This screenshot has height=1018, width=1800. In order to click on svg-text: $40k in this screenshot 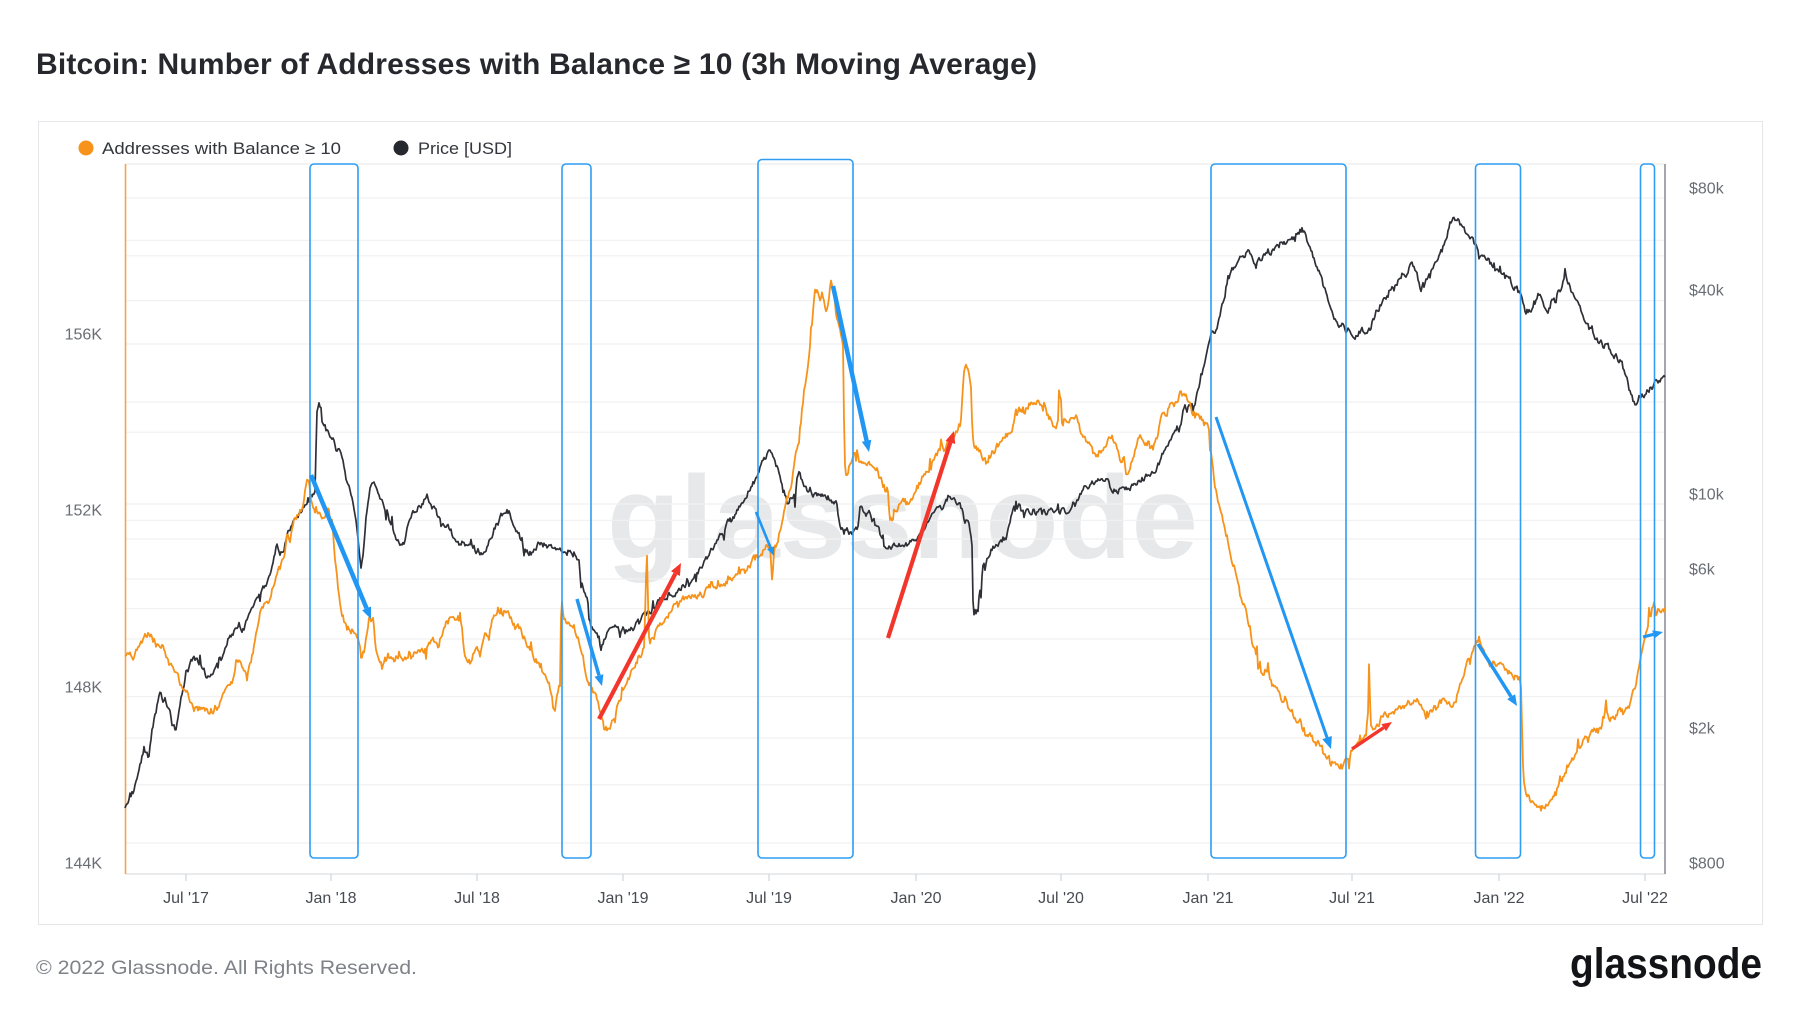, I will do `click(1707, 291)`.